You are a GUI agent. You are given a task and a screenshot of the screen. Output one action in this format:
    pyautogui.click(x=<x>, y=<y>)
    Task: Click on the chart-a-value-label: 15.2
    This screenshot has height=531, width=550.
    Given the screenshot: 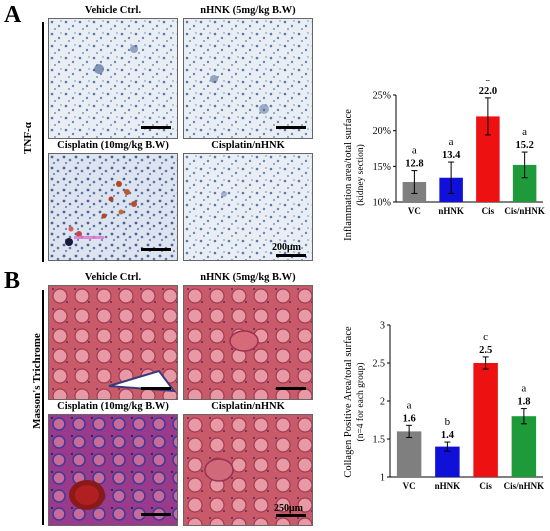 What is the action you would take?
    pyautogui.click(x=524, y=145)
    